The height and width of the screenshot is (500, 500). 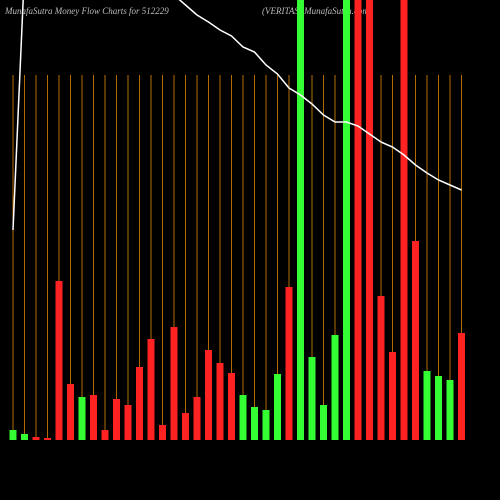 I want to click on chart-subtitle: (VERITAS) MunafaSutra.com, so click(x=315, y=11).